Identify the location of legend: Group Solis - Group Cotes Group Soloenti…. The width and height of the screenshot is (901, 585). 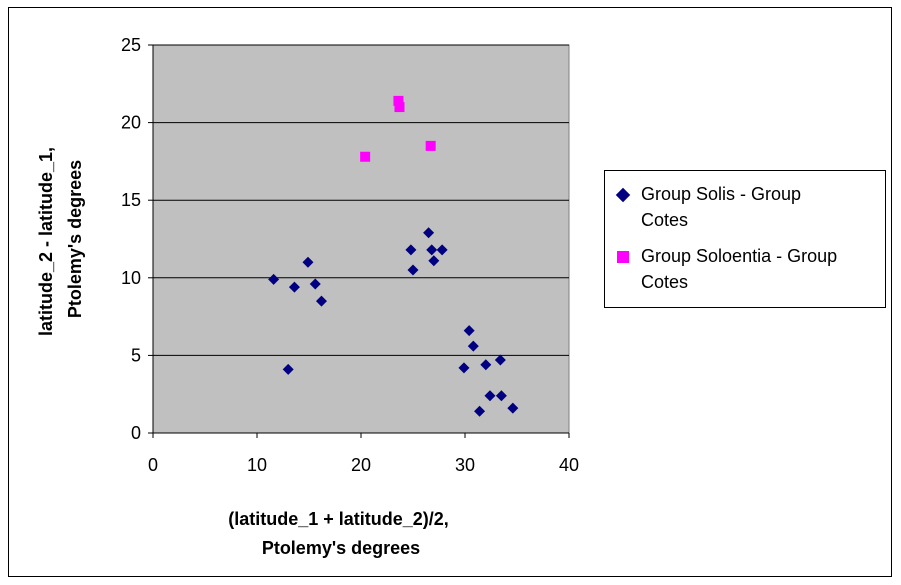
(745, 239).